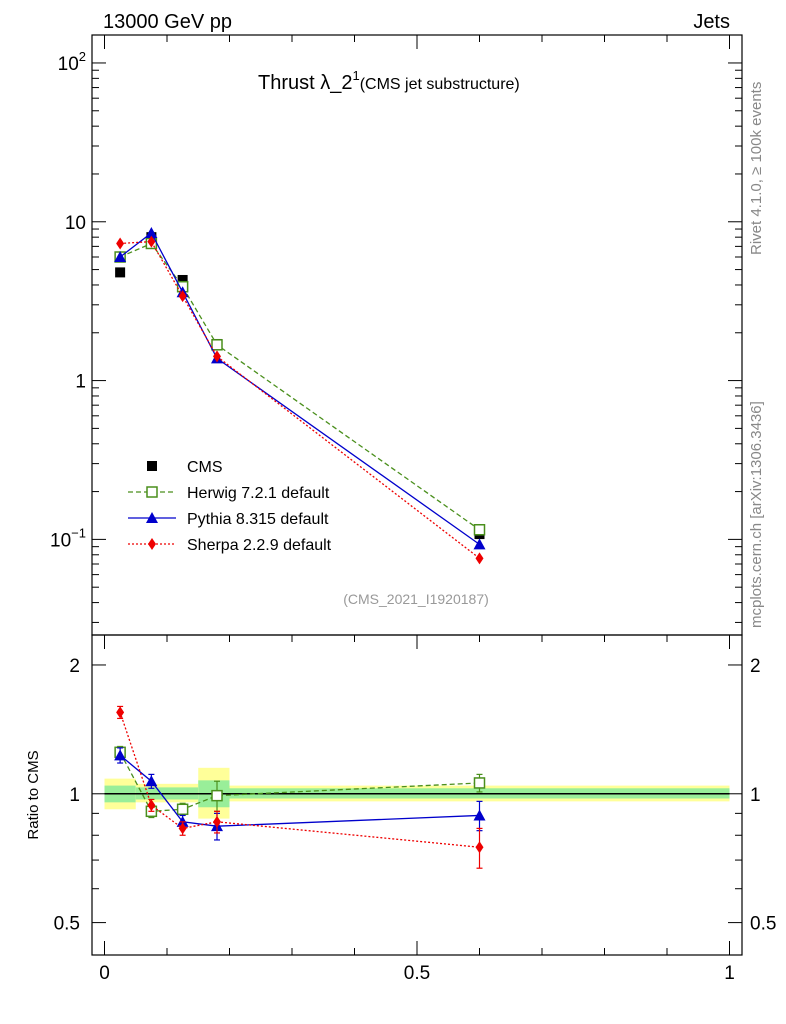 The height and width of the screenshot is (1024, 786). What do you see at coordinates (167, 22) in the screenshot?
I see `header-energy: 13000 GeV pp` at bounding box center [167, 22].